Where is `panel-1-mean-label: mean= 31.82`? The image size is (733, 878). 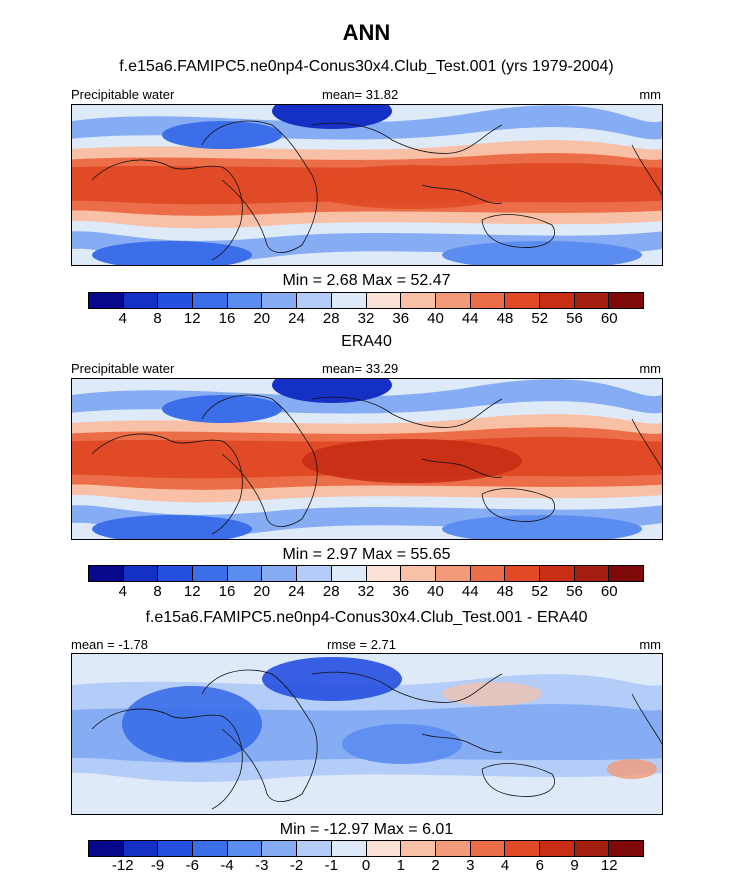
panel-1-mean-label: mean= 31.82 is located at coordinates (360, 94).